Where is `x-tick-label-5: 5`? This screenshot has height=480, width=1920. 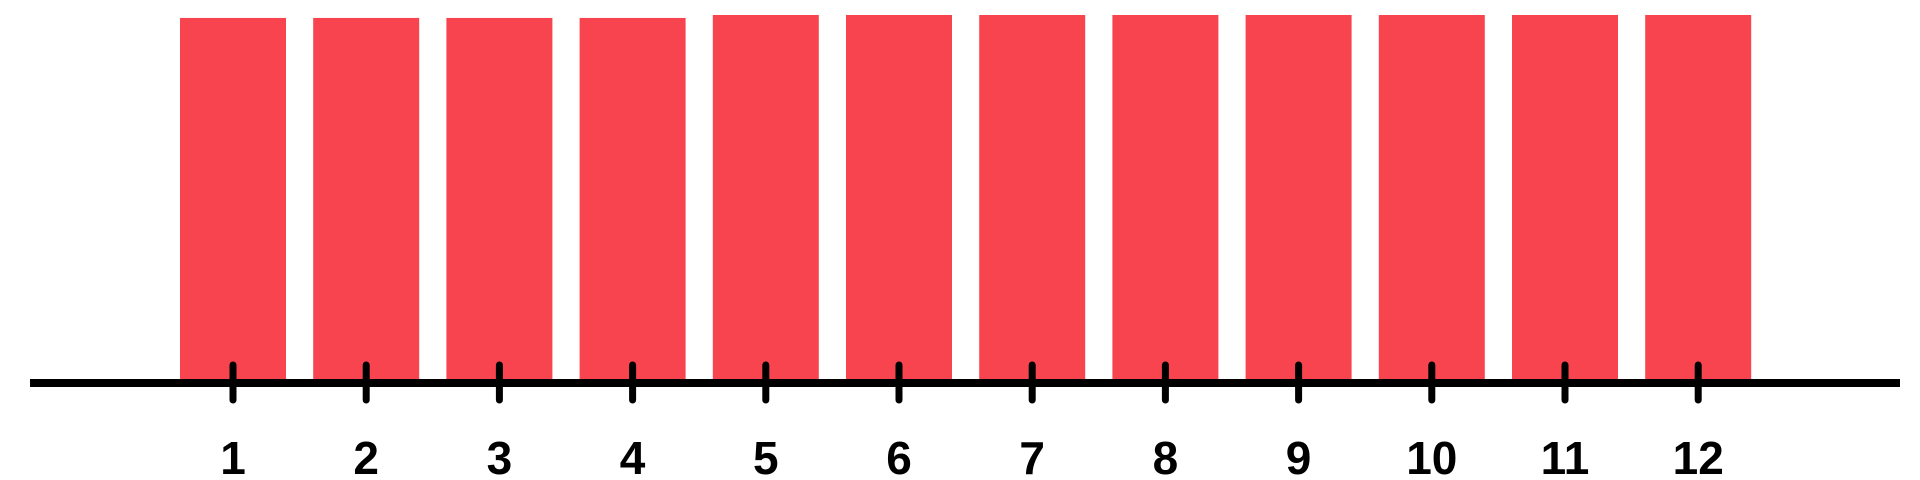
x-tick-label-5: 5 is located at coordinates (766, 456).